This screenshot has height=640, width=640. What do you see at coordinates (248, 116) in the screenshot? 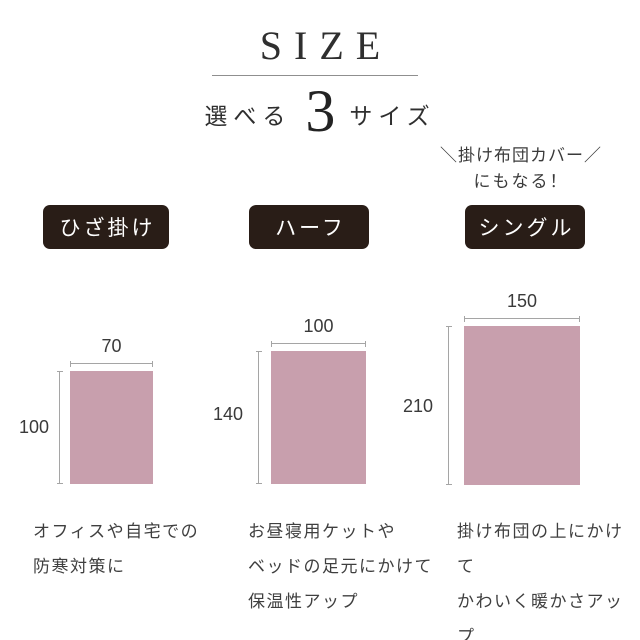
I see `subtitle-prefix: 選べる` at bounding box center [248, 116].